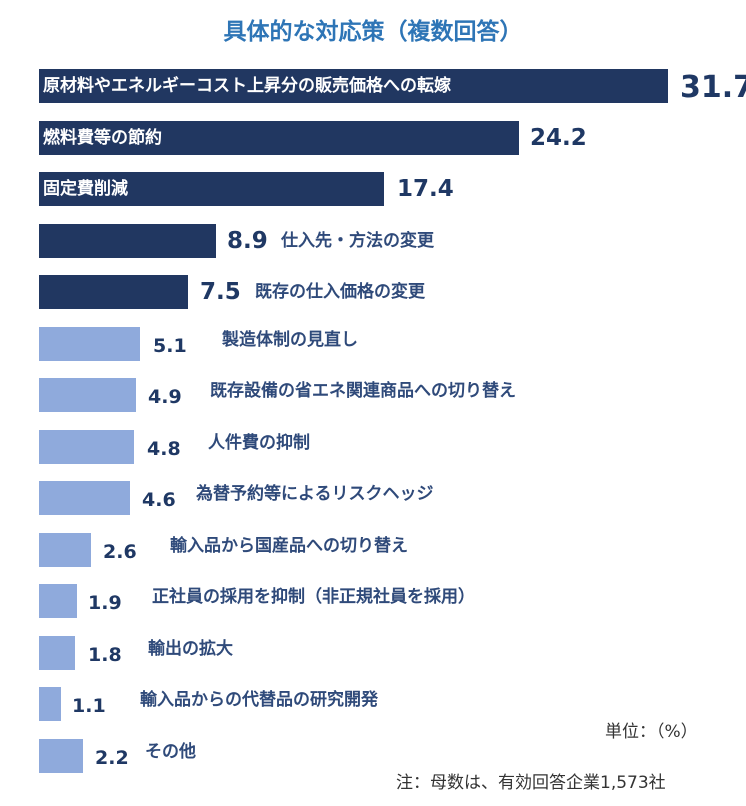  What do you see at coordinates (290, 339) in the screenshot?
I see `category-label: 製造体制の見直し` at bounding box center [290, 339].